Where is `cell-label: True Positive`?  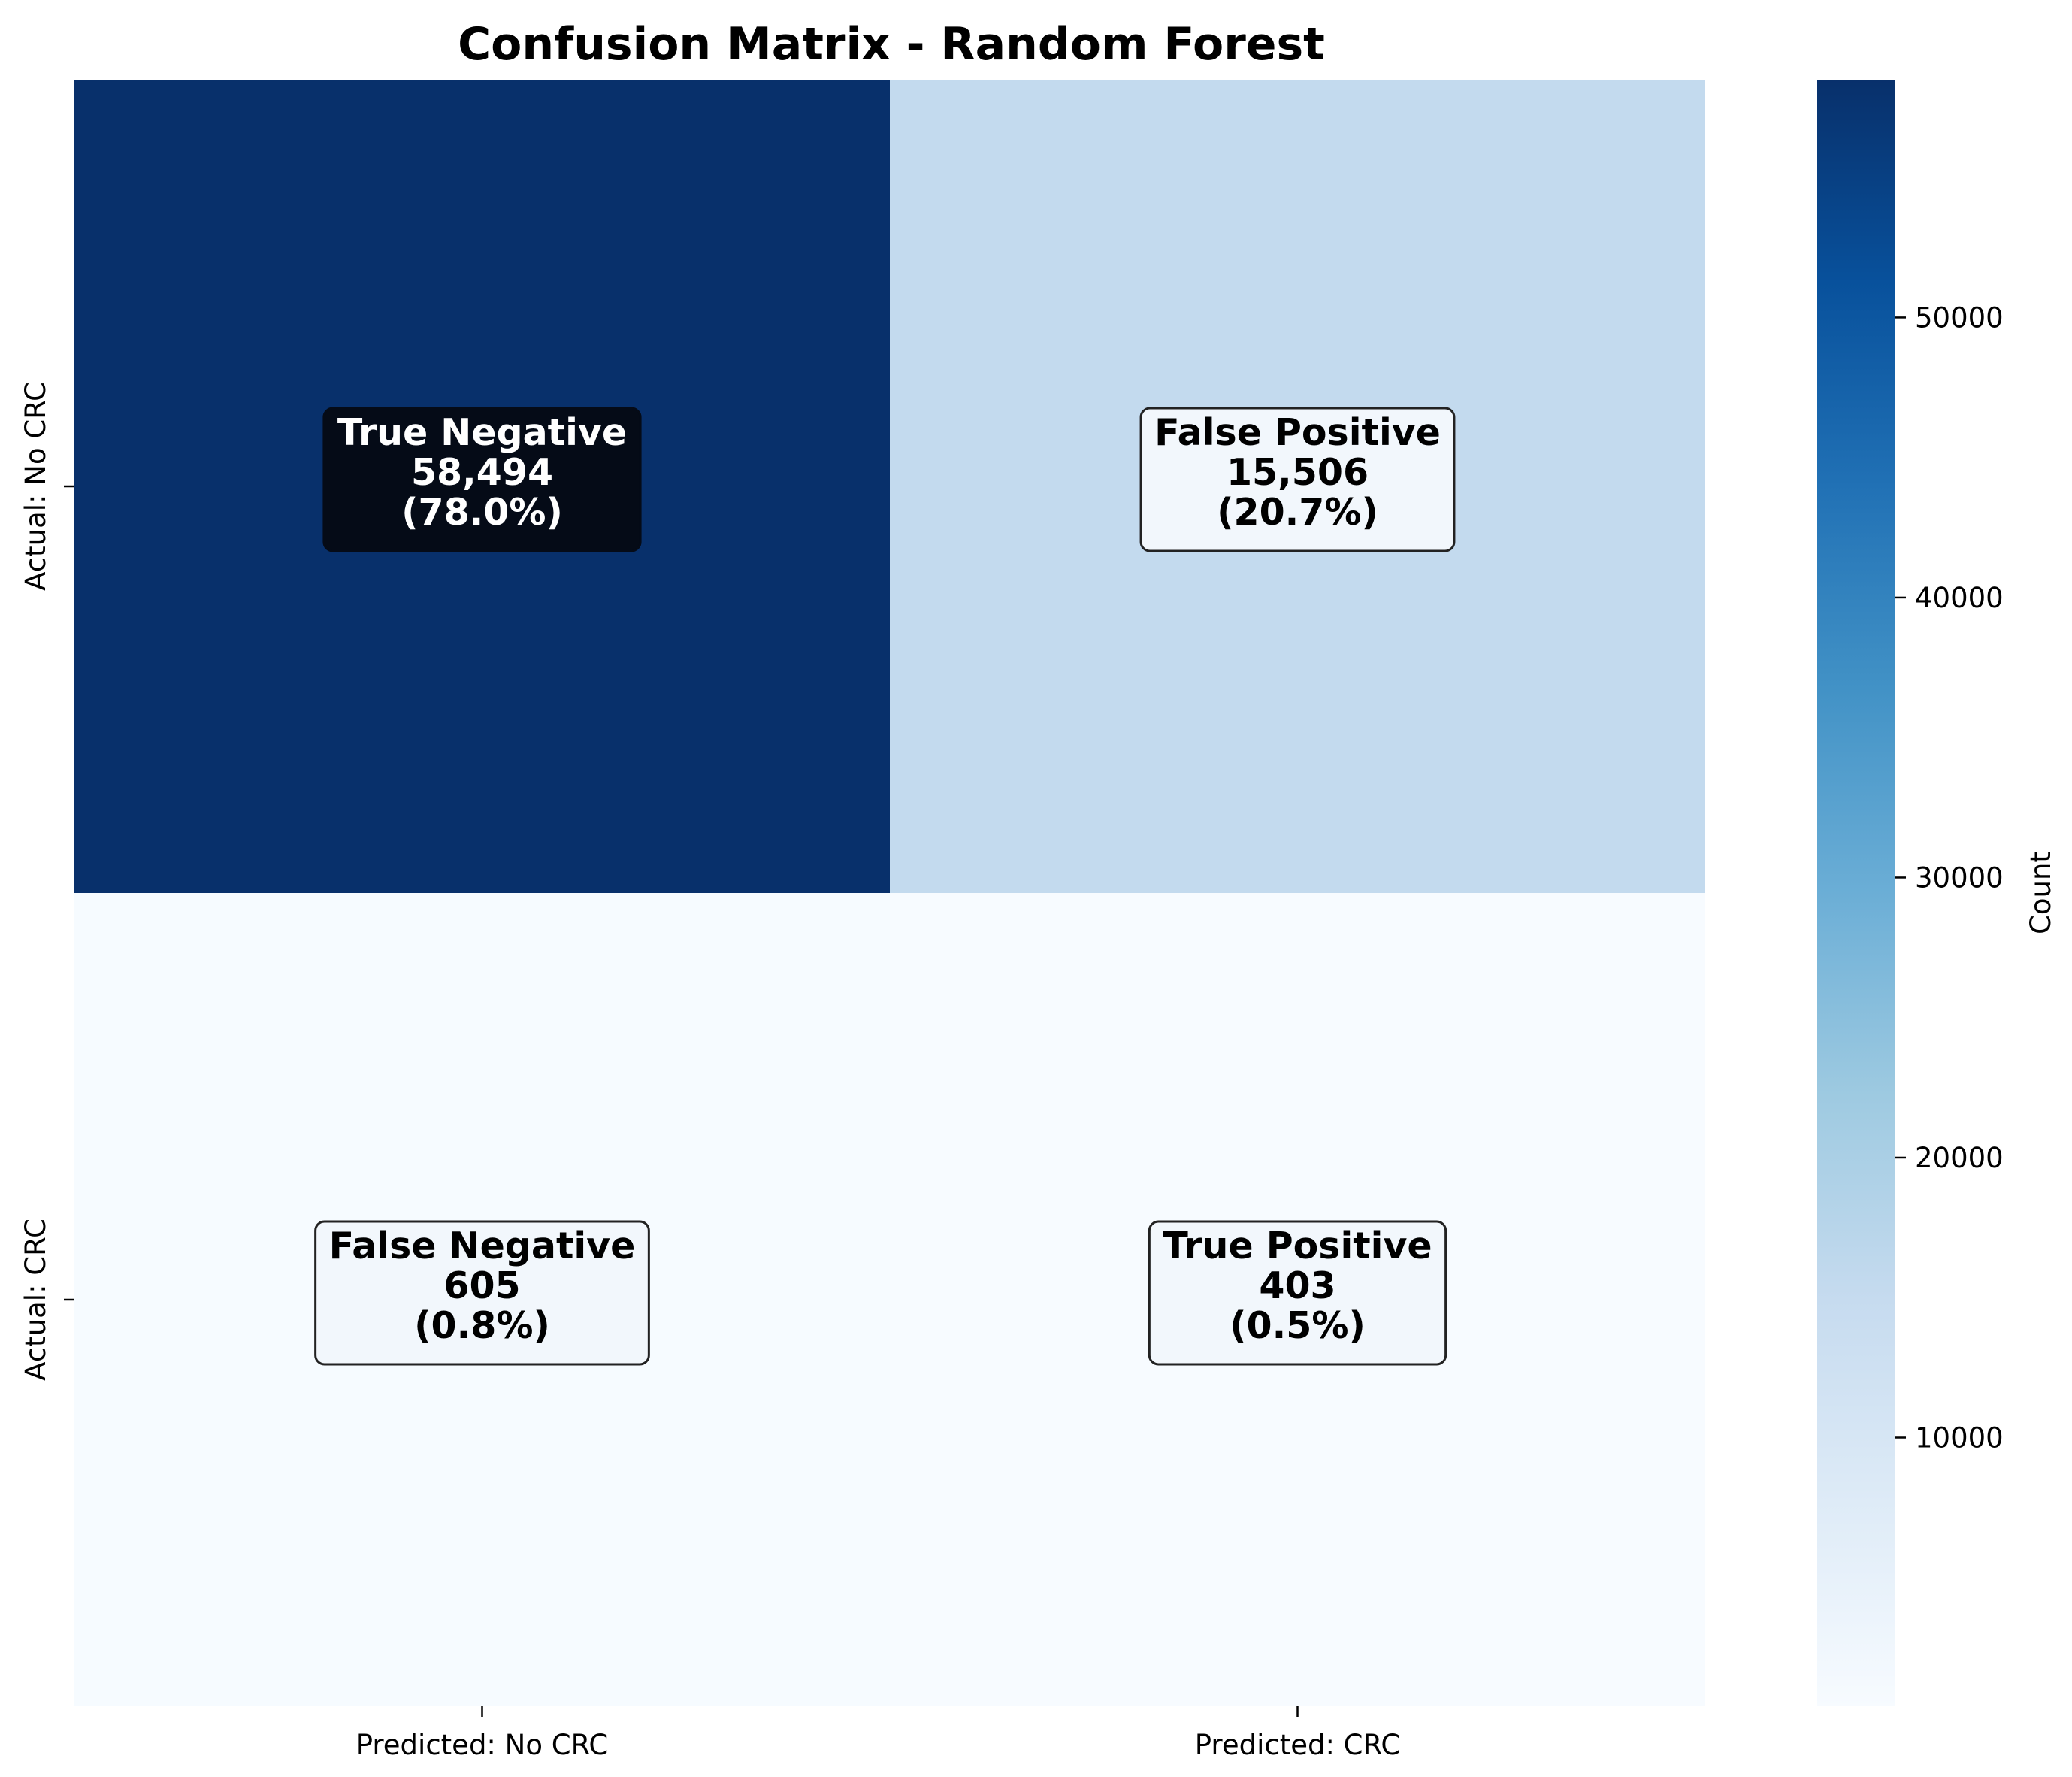 cell-label: True Positive is located at coordinates (1297, 1246).